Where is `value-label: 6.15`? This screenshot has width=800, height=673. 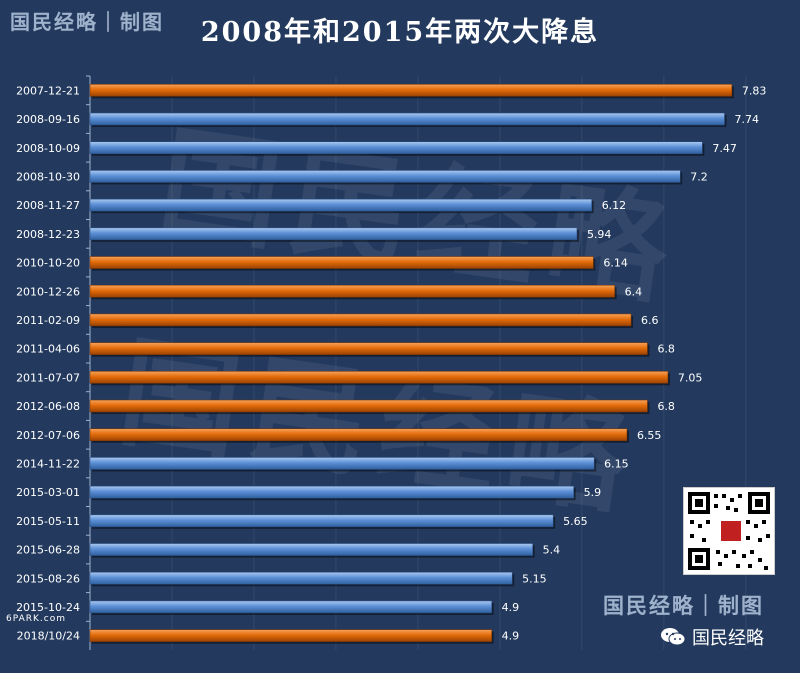
value-label: 6.15 is located at coordinates (616, 463).